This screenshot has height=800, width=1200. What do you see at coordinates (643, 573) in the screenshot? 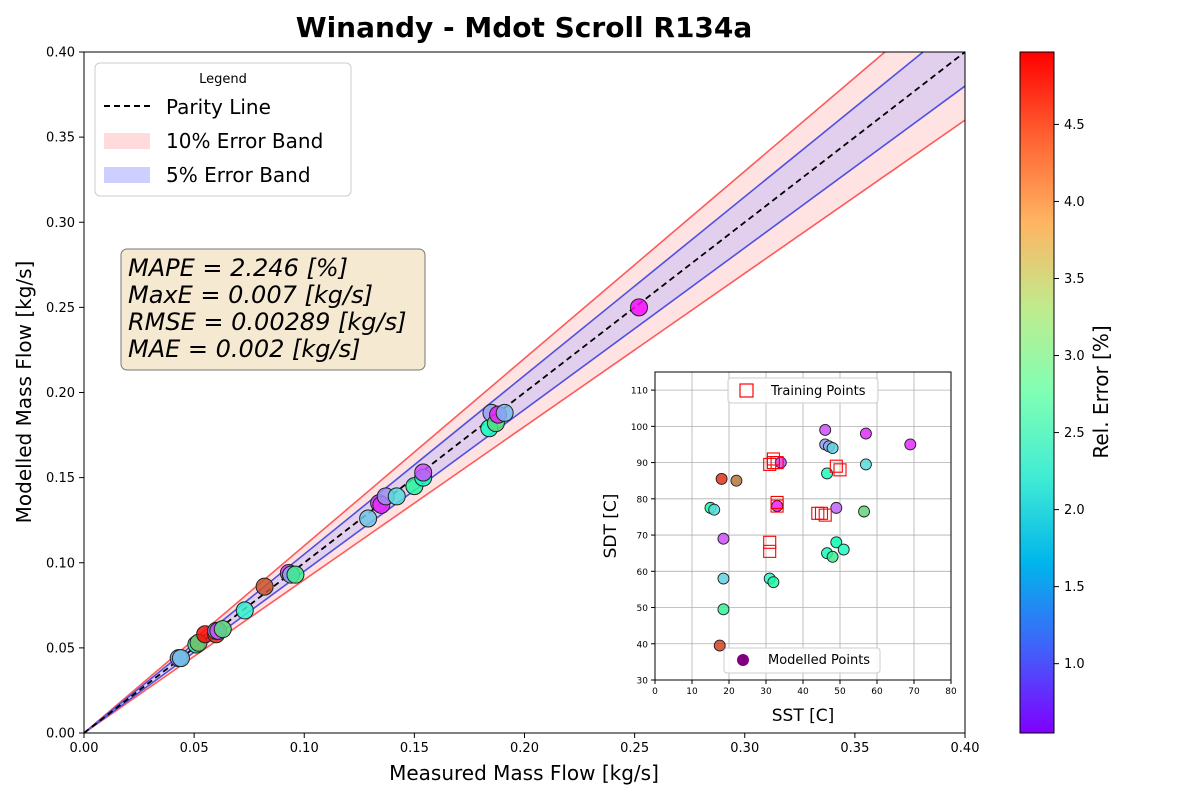
I see `inset-y-tick-label: 60` at bounding box center [643, 573].